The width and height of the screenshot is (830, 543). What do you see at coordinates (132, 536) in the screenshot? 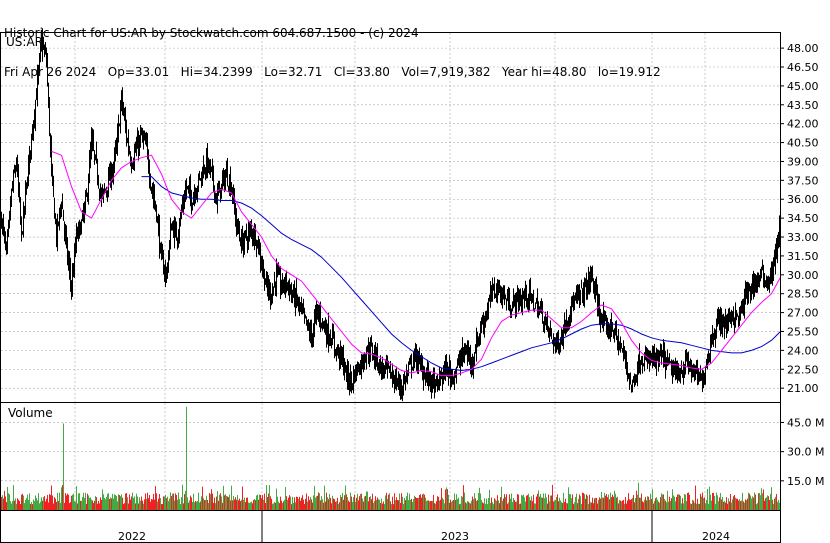
I see `date-axis-label: 2022` at bounding box center [132, 536].